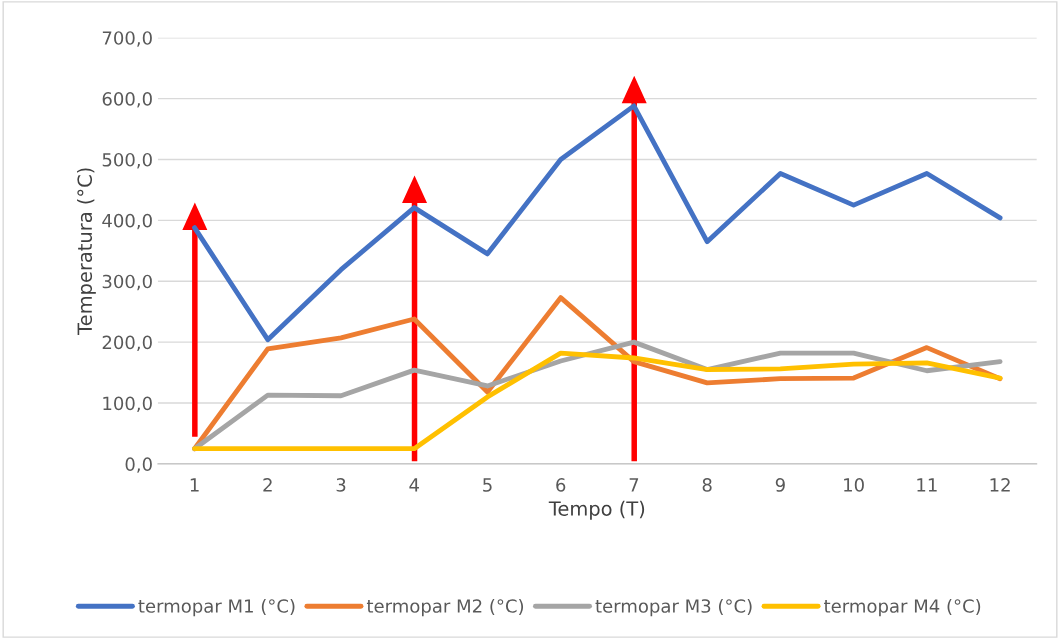 This screenshot has width=1060, height=639. Describe the element at coordinates (487, 485) in the screenshot. I see `x-tick-label: 5` at that location.